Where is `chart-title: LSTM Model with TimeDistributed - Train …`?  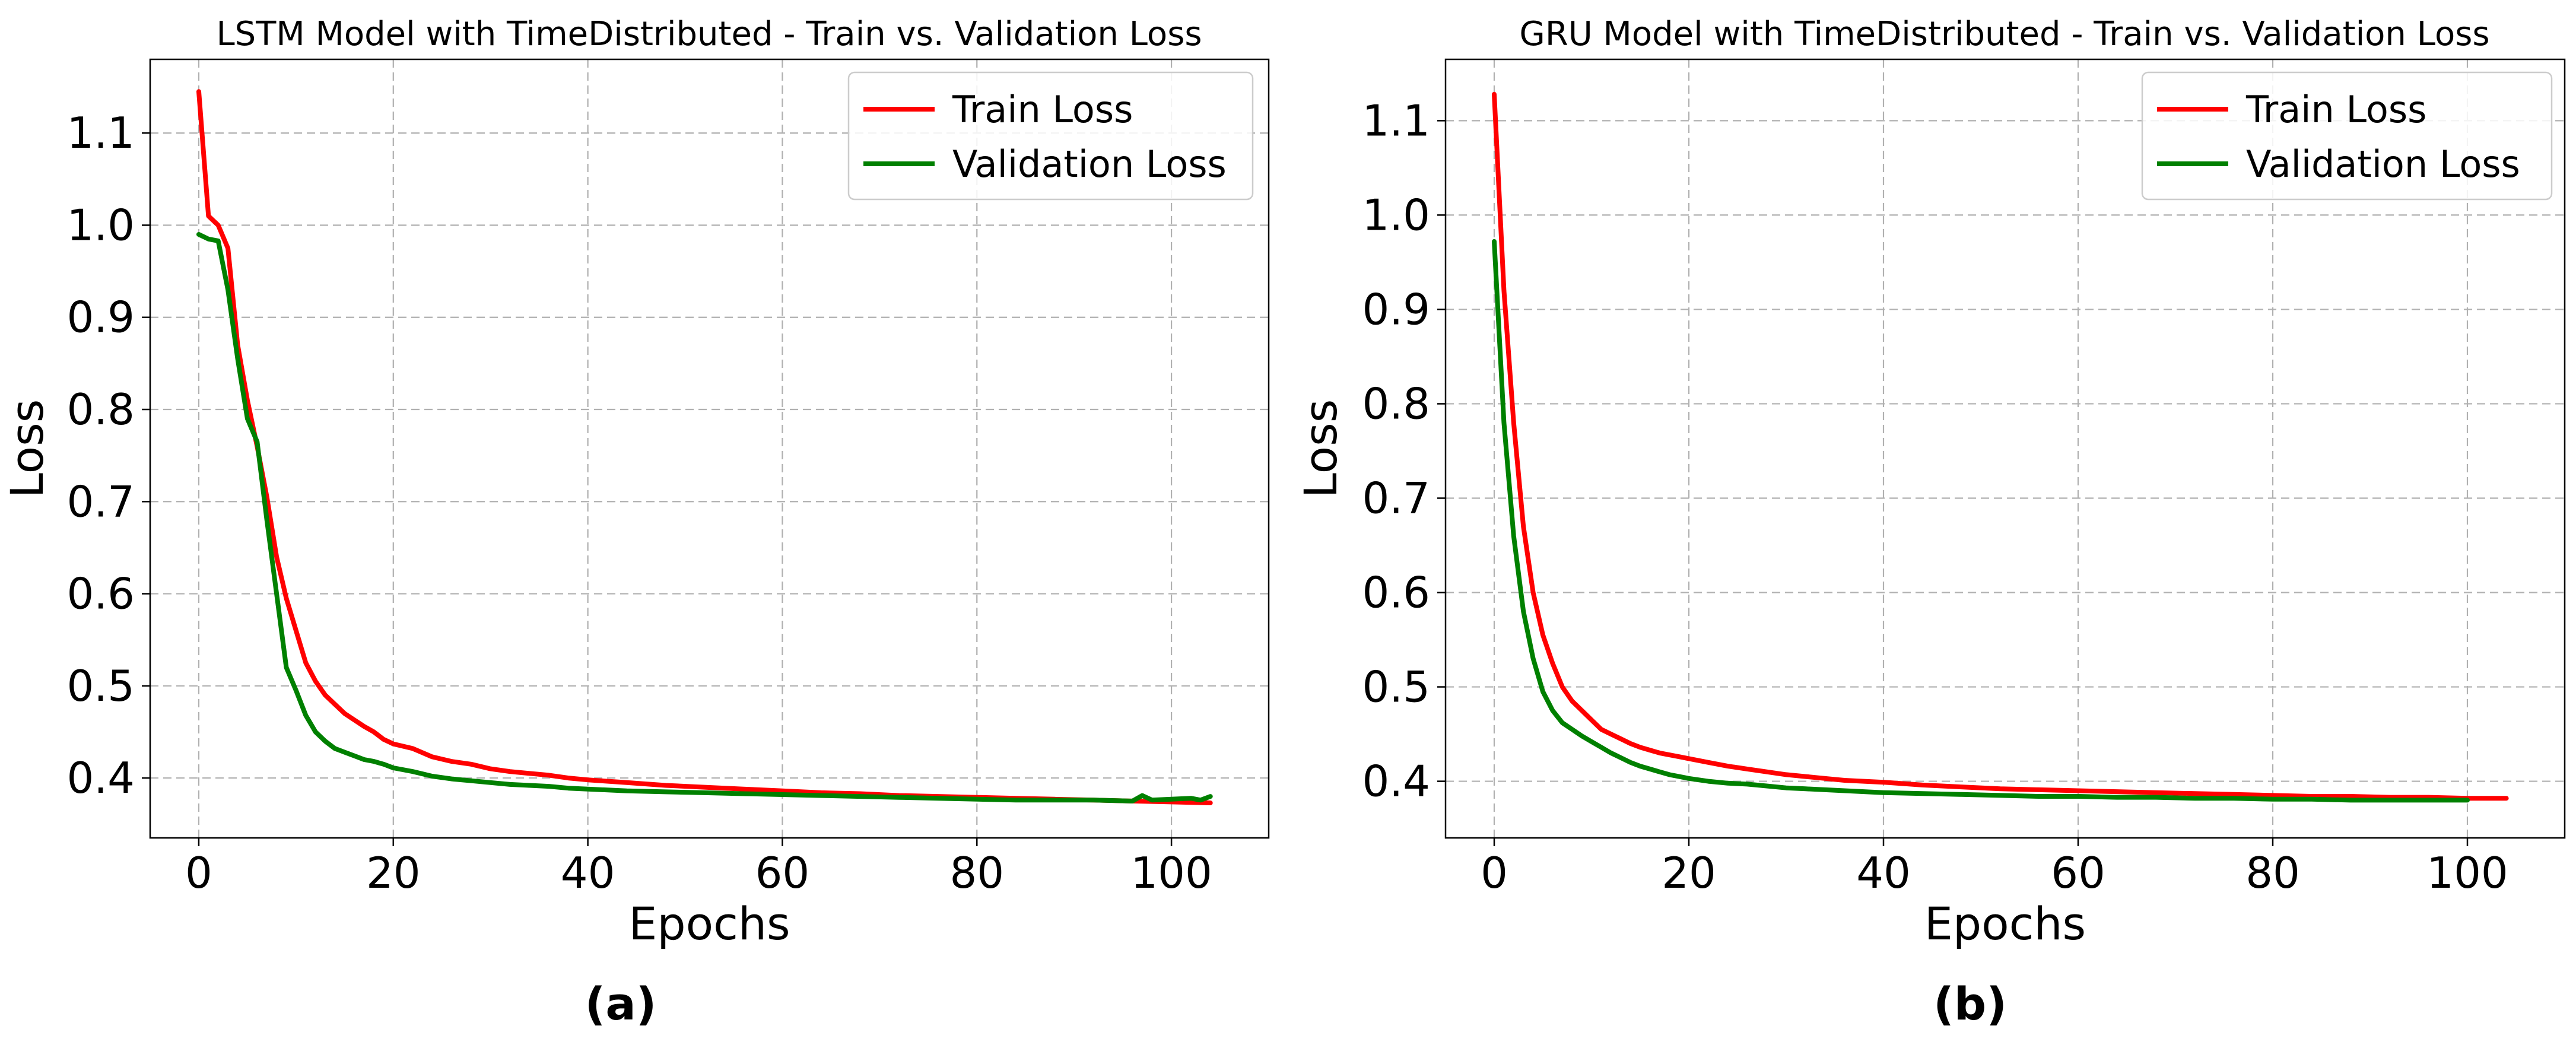
chart-title: LSTM Model with TimeDistributed - Train … is located at coordinates (709, 34).